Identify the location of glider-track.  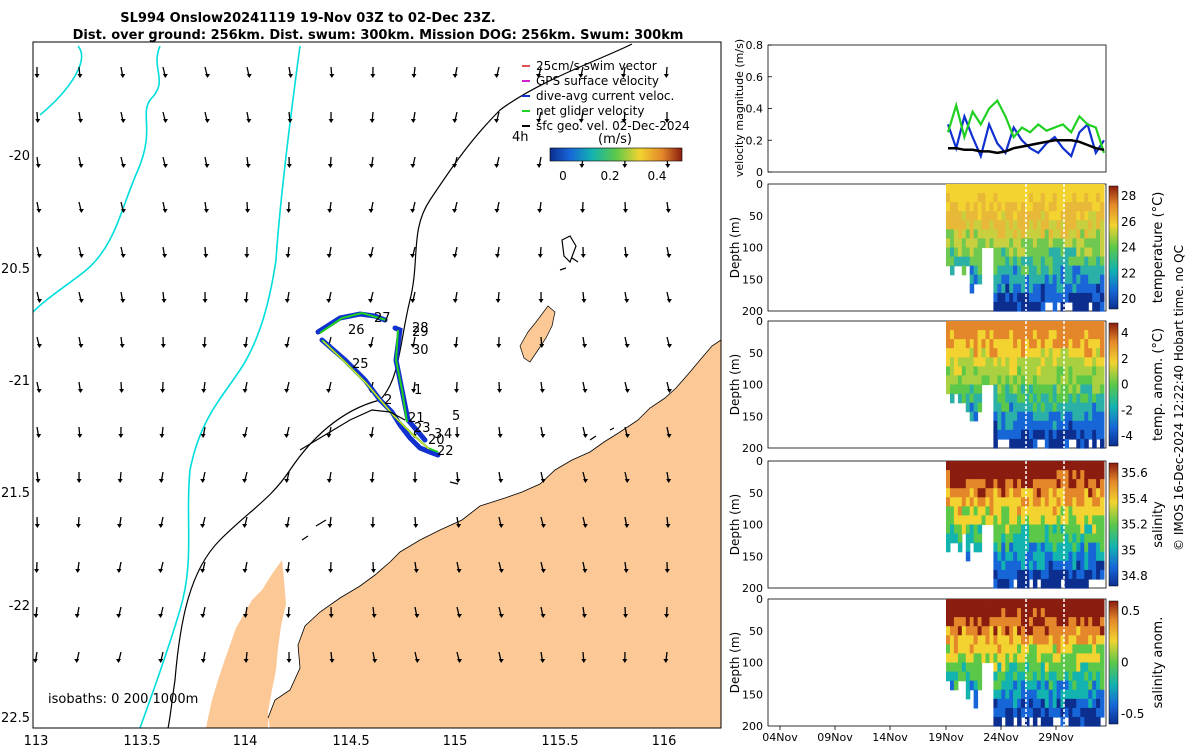
(370, 384).